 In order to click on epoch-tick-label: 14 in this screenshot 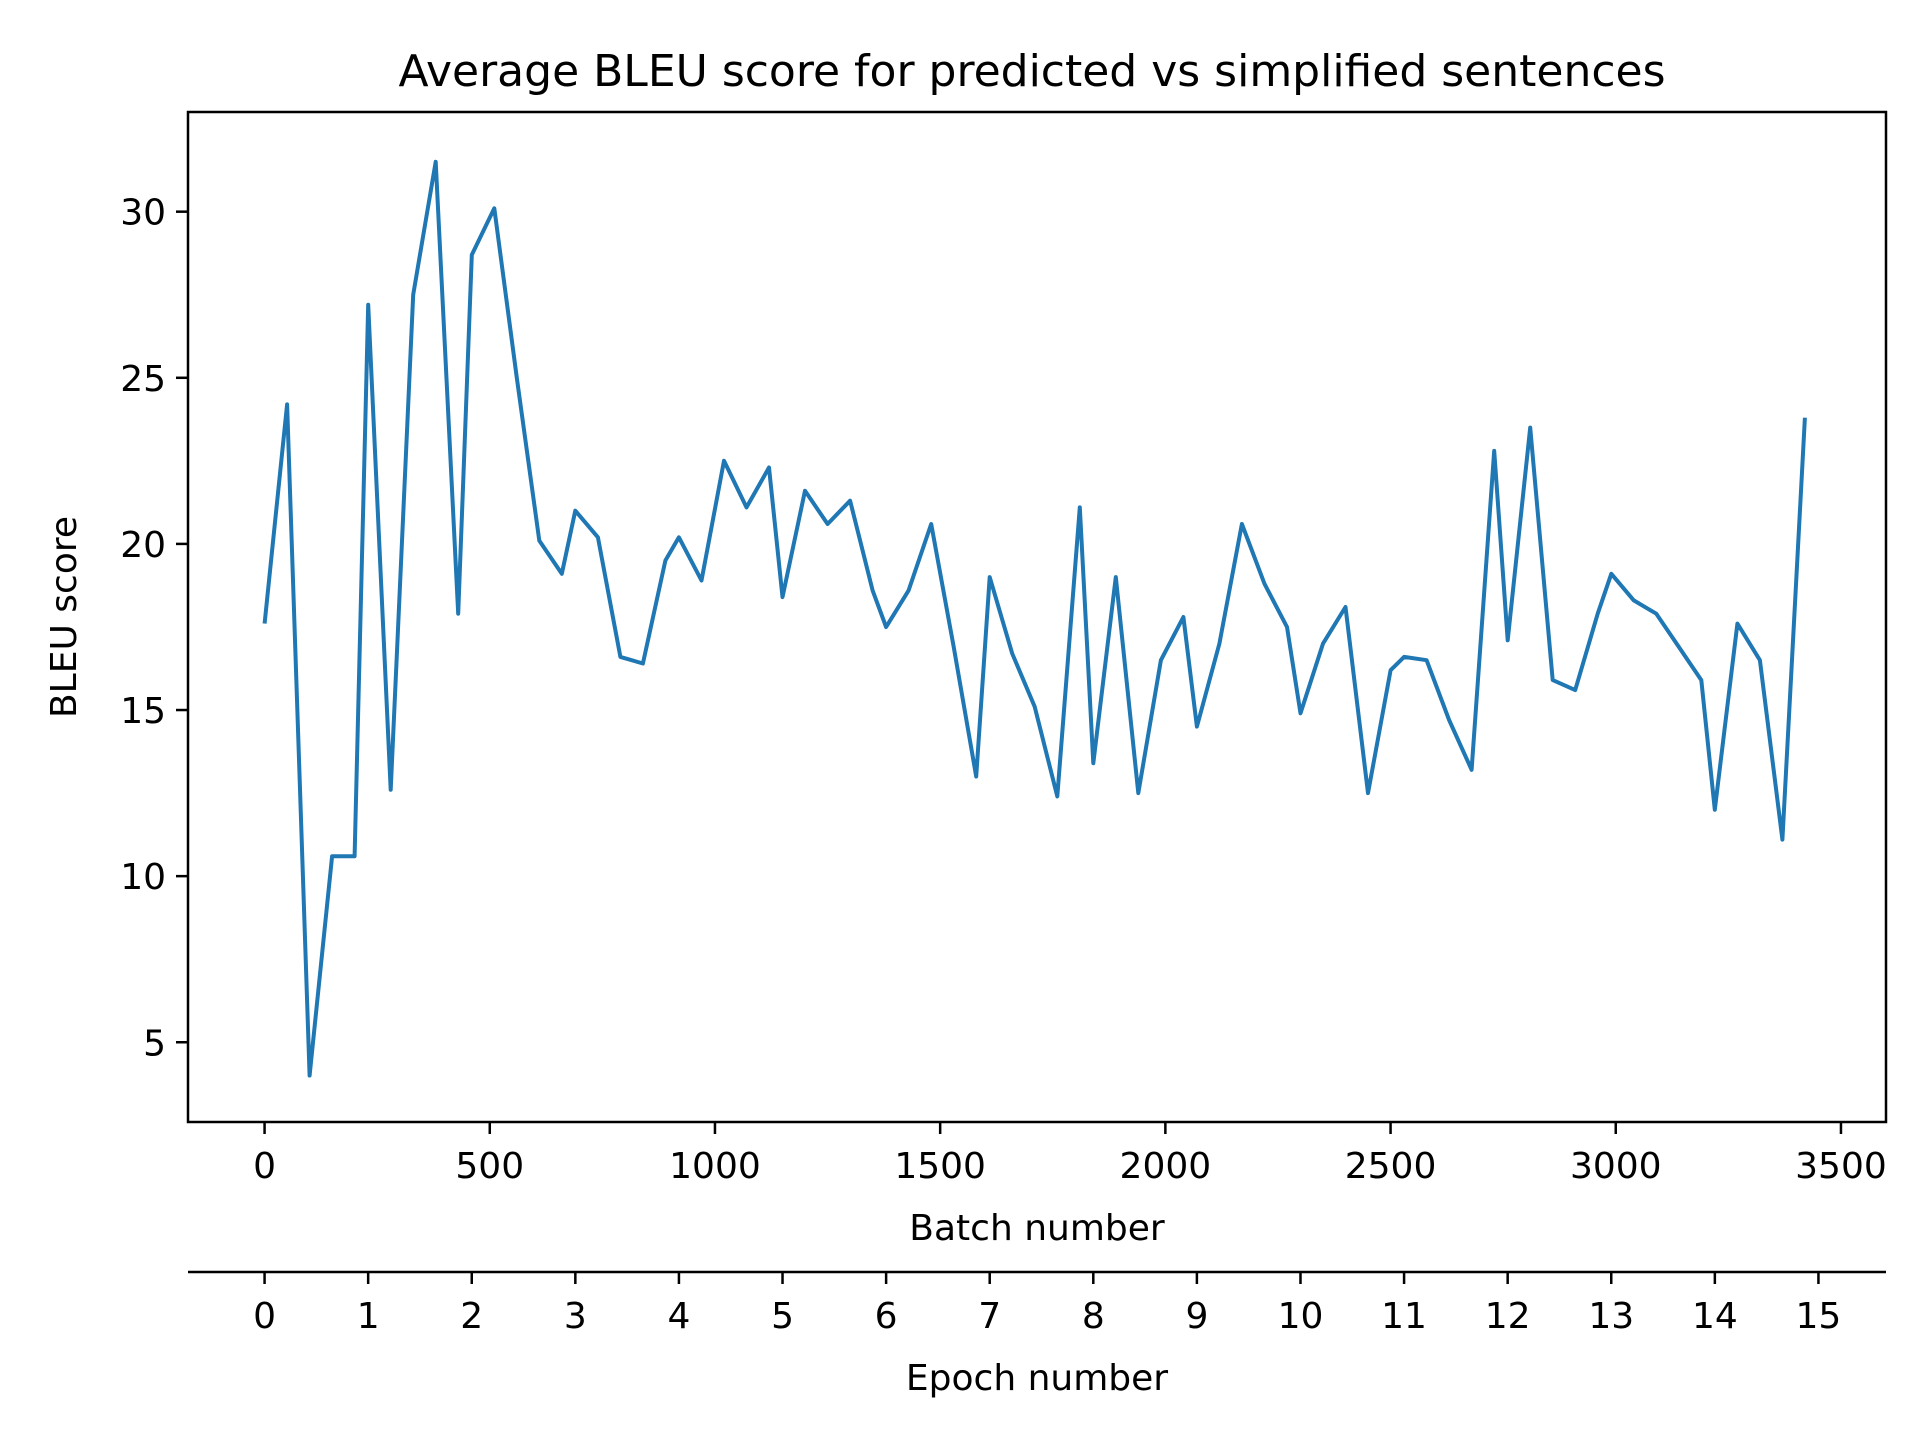, I will do `click(1715, 1316)`.